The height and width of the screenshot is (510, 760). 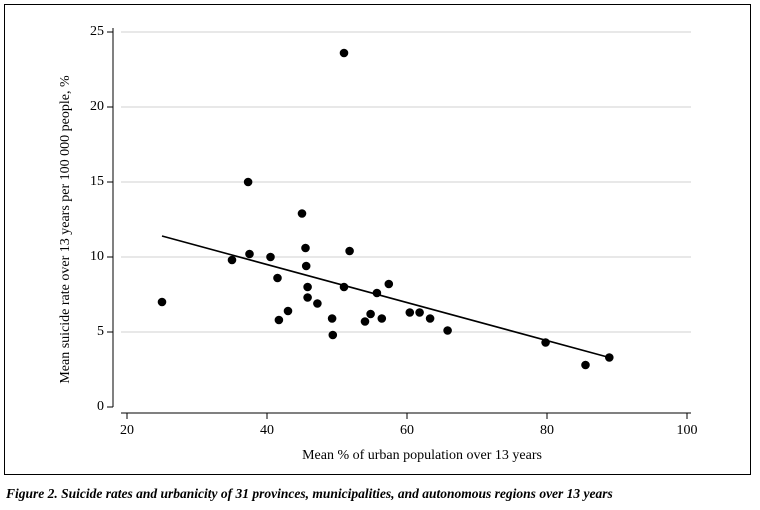 I want to click on x-axis-label: Mean % of urban population over 13 years, so click(x=422, y=455).